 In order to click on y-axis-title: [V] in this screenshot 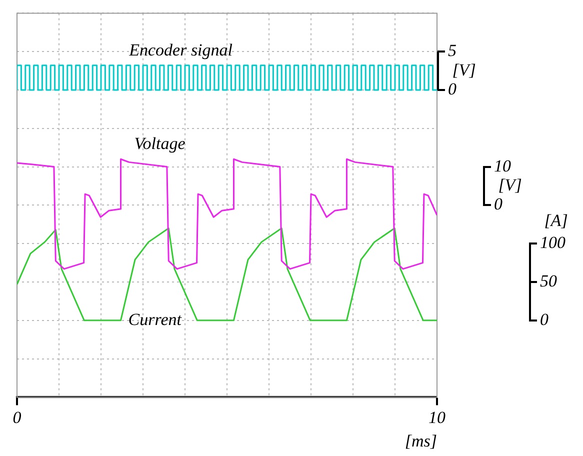, I will do `click(464, 70)`.